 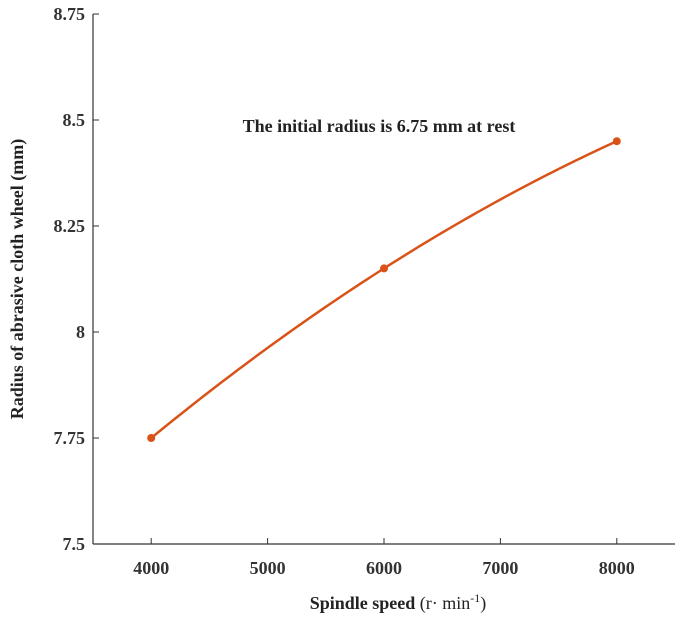 I want to click on x-axis-ticks: 4000 5000 6000 7000 8000, so click(x=384, y=558).